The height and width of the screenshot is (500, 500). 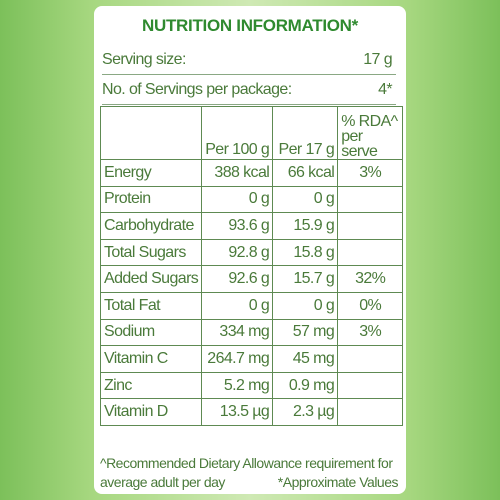 I want to click on nutrient-value: 32%, so click(x=370, y=279).